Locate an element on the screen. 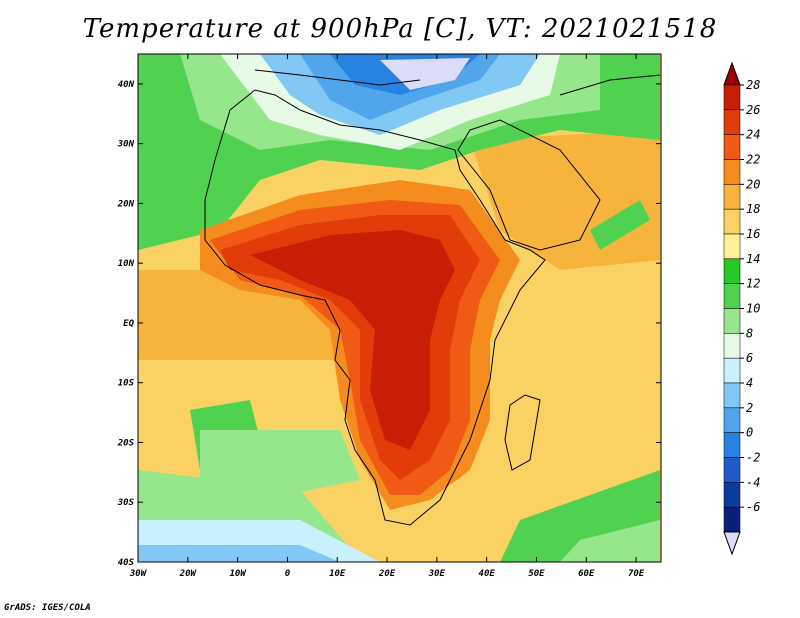  colorbar-label: 26 is located at coordinates (753, 110).